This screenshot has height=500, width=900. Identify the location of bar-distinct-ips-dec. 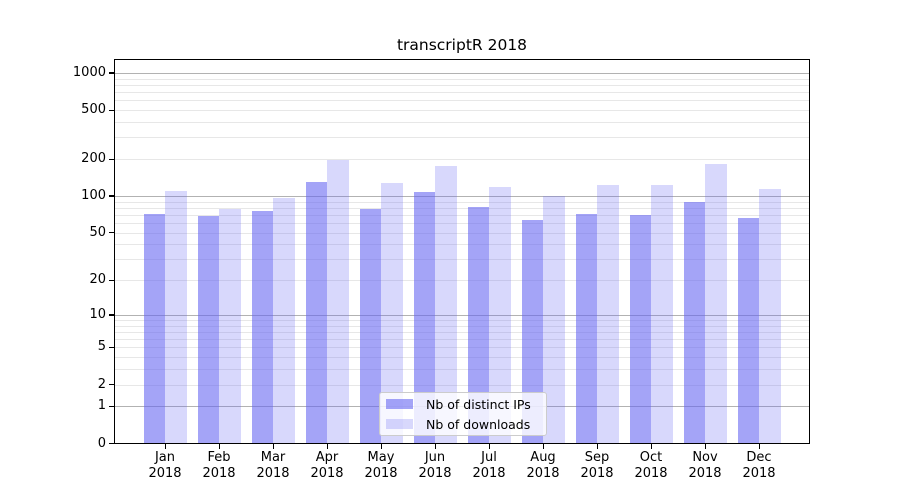
(748, 330).